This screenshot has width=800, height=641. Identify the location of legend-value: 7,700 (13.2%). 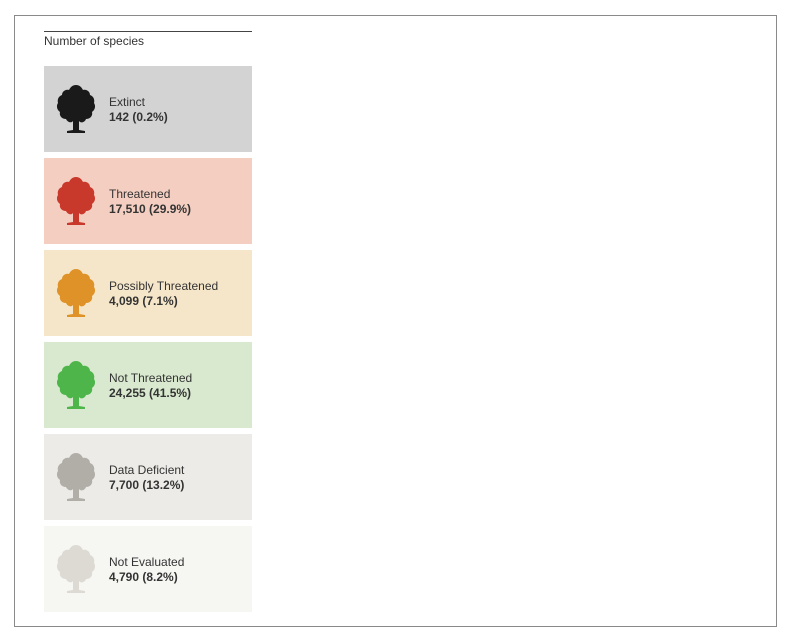
(147, 485).